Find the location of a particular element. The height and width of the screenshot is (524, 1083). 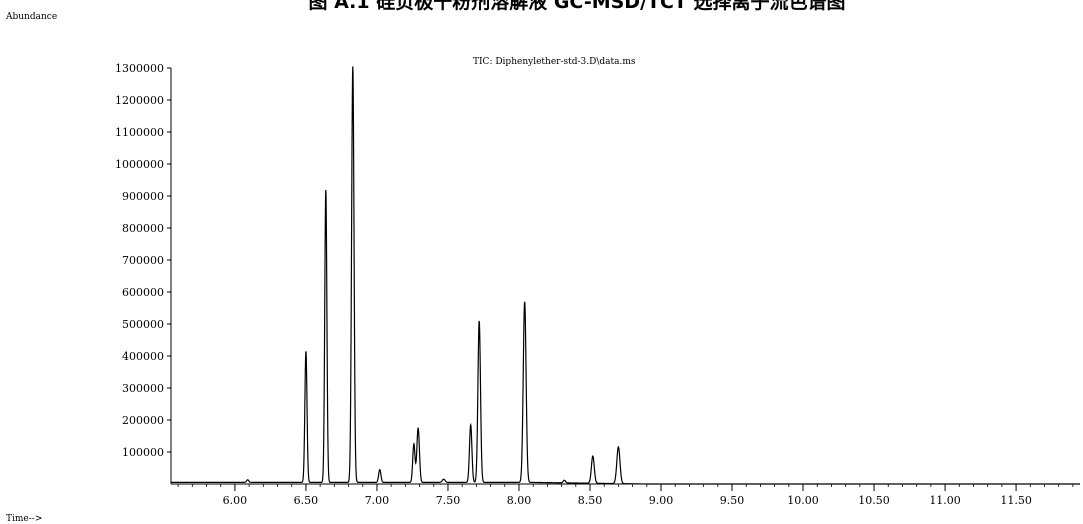

x-tick-label: 10.50 is located at coordinates (874, 500).